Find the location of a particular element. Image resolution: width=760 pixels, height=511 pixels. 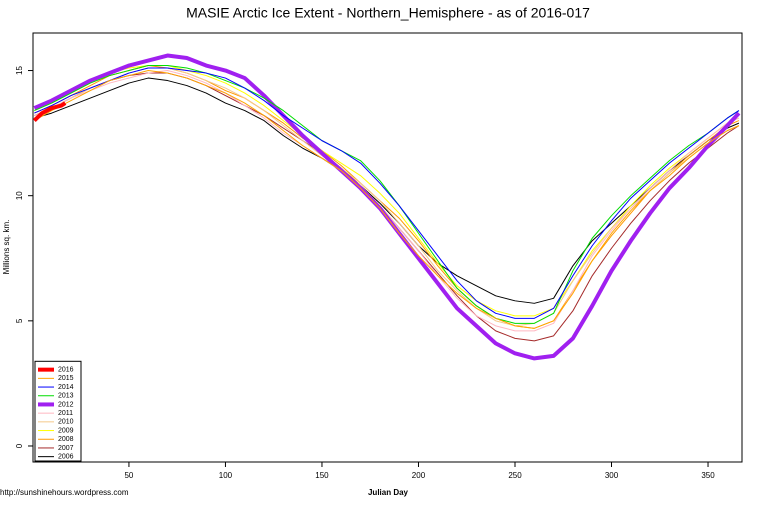

y-tick-label: 5 is located at coordinates (19, 320).